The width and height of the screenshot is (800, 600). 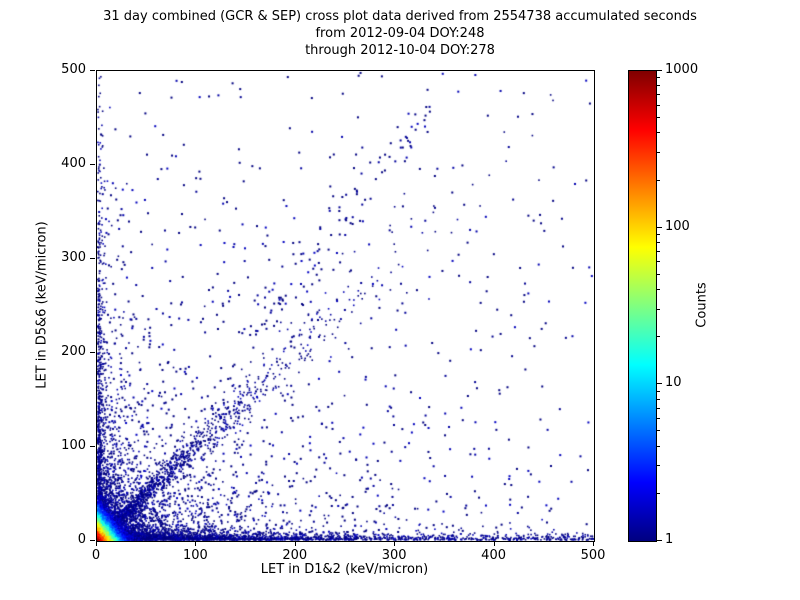 I want to click on colorbar, so click(x=642, y=306).